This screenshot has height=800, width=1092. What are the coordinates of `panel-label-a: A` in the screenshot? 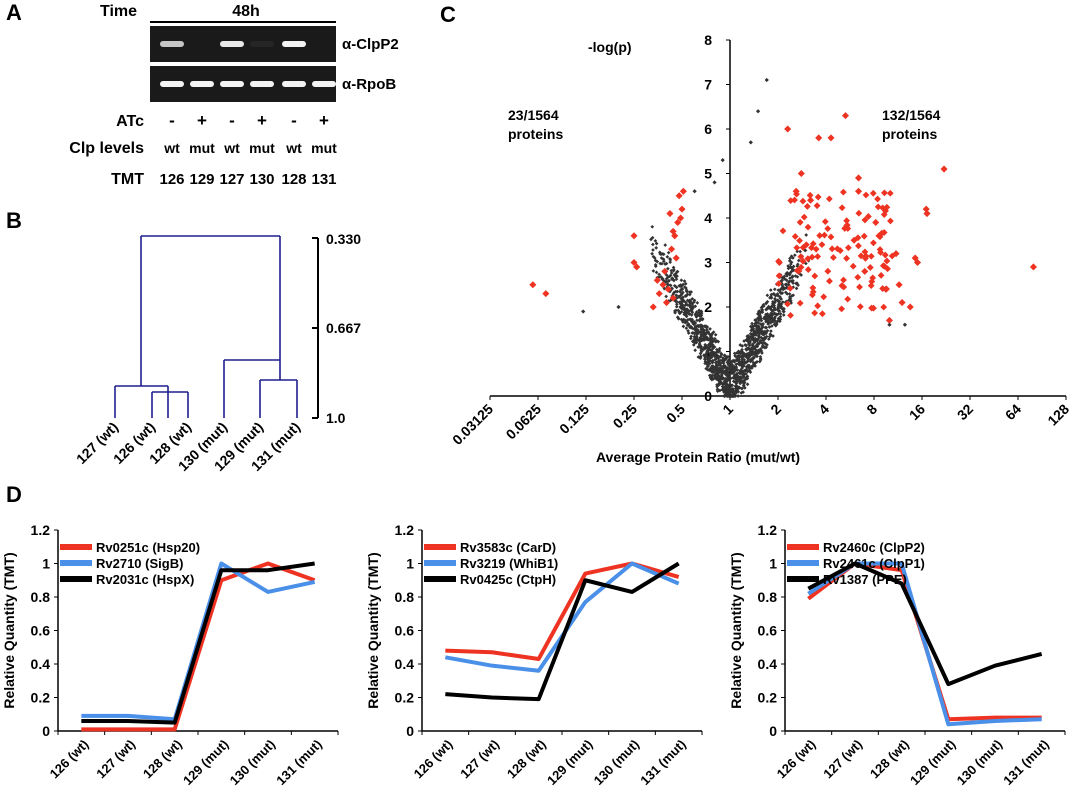 It's located at (14, 12).